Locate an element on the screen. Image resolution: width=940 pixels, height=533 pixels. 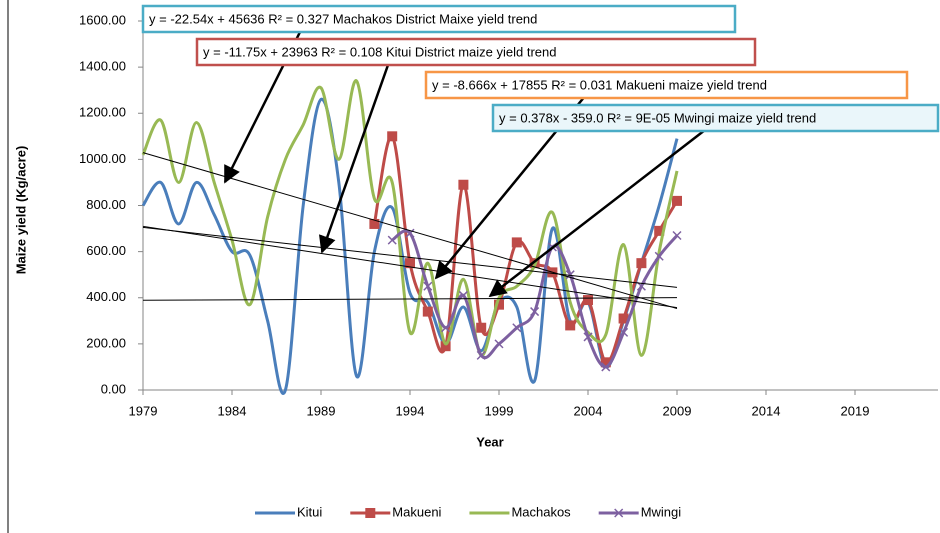
x-tick-label: 1999 is located at coordinates (499, 410).